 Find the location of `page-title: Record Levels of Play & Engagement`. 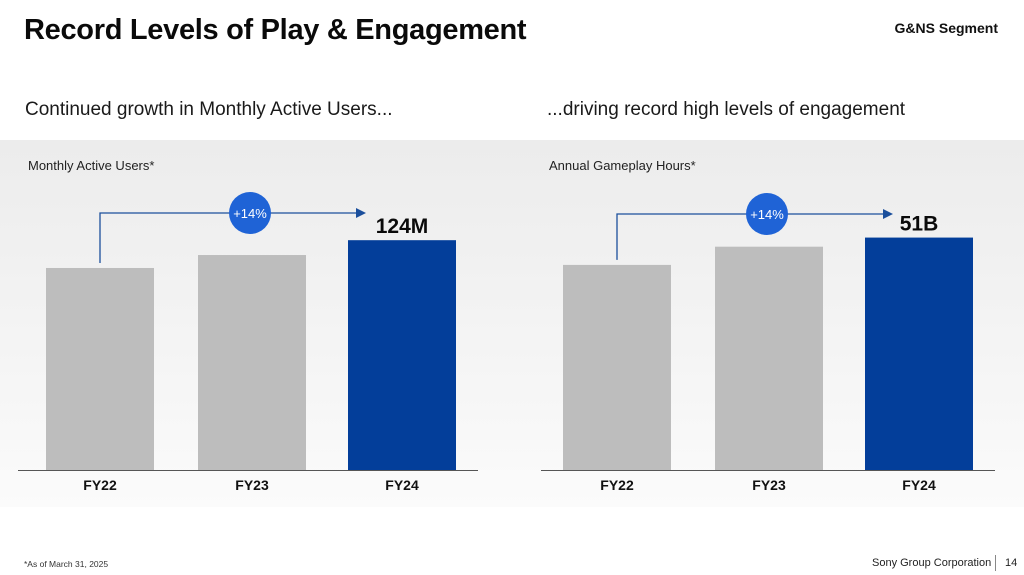

page-title: Record Levels of Play & Engagement is located at coordinates (275, 30).